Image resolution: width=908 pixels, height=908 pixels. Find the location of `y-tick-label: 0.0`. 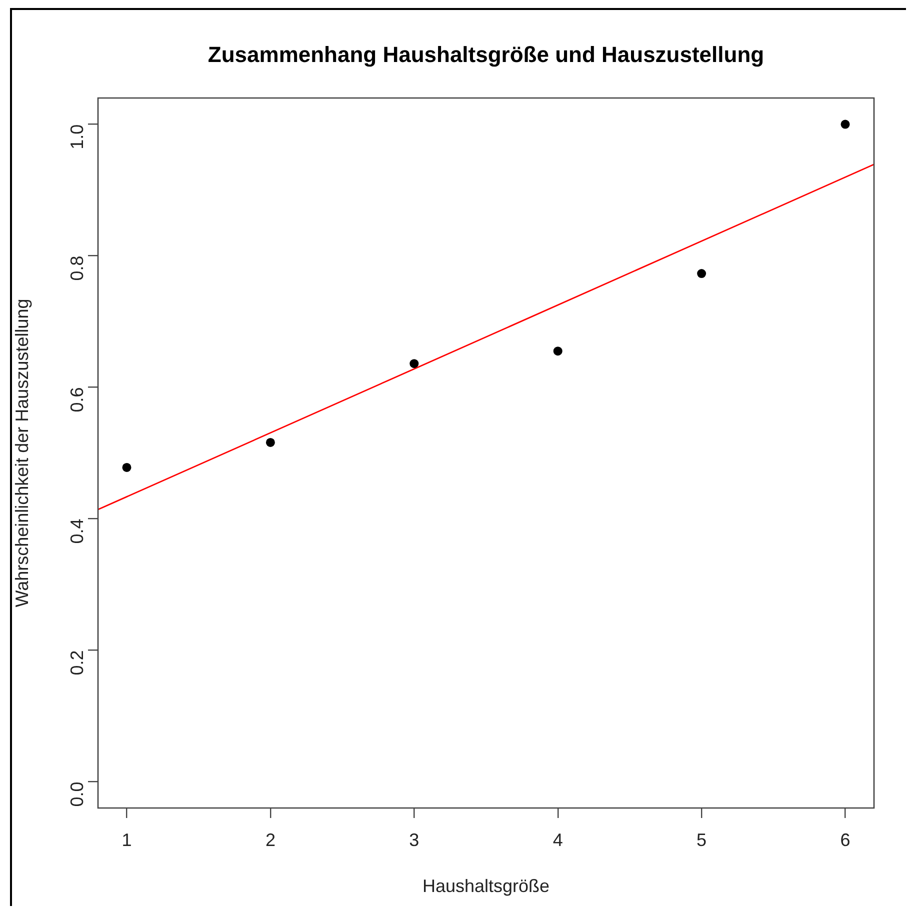

y-tick-label: 0.0 is located at coordinates (76, 794).